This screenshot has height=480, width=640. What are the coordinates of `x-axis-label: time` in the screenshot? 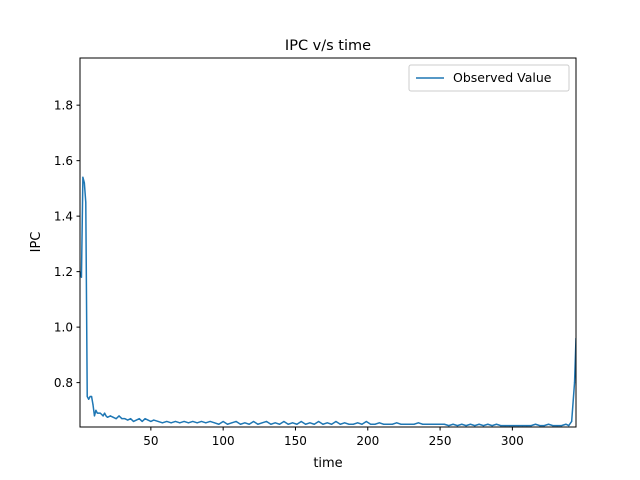 It's located at (327, 463).